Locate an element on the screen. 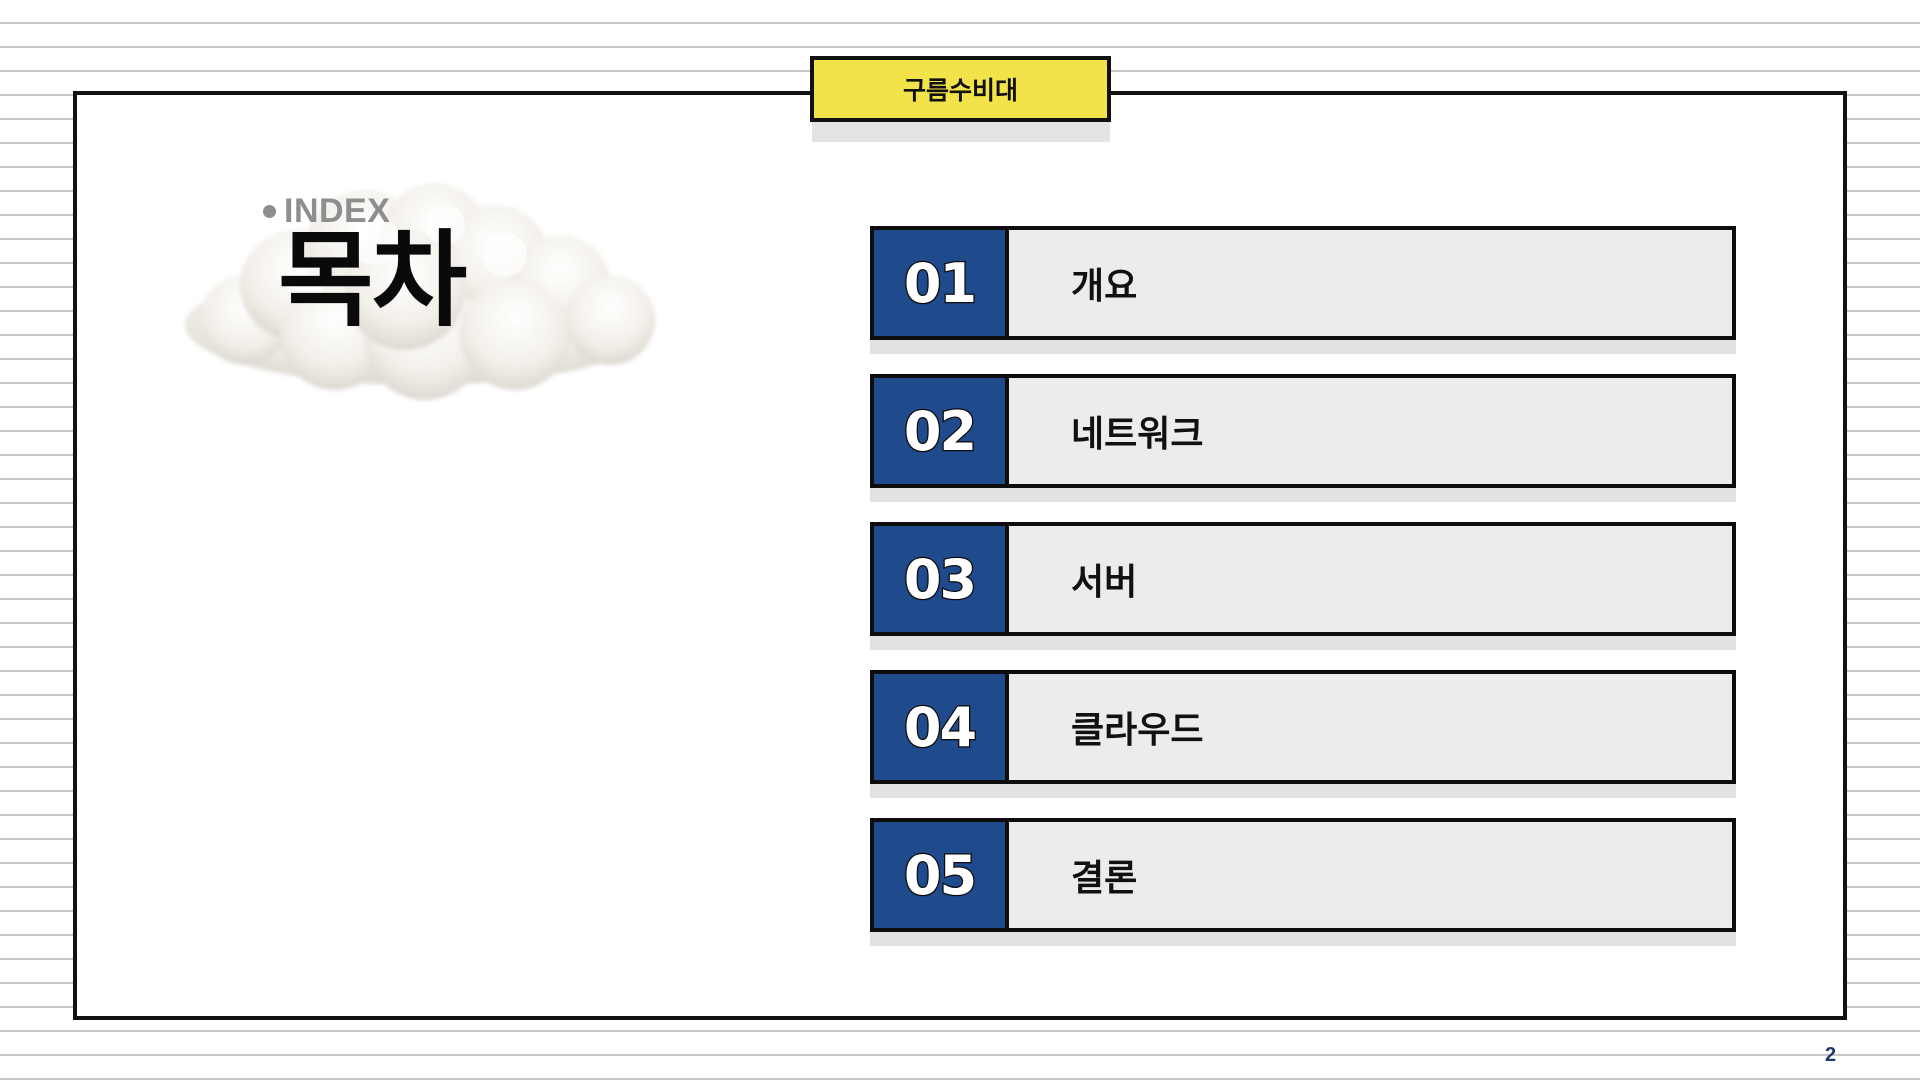  bullet-dot-icon is located at coordinates (269, 211).